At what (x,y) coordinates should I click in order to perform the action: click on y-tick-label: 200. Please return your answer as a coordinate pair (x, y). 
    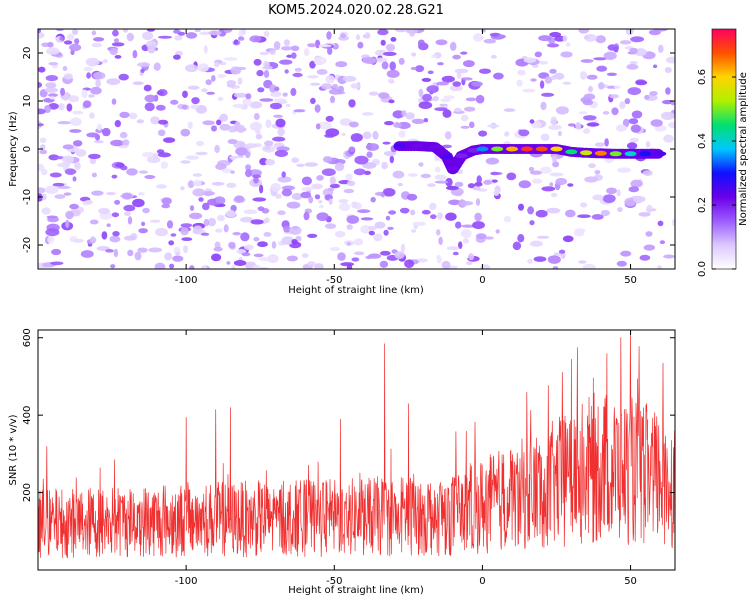
    Looking at the image, I should click on (27, 492).